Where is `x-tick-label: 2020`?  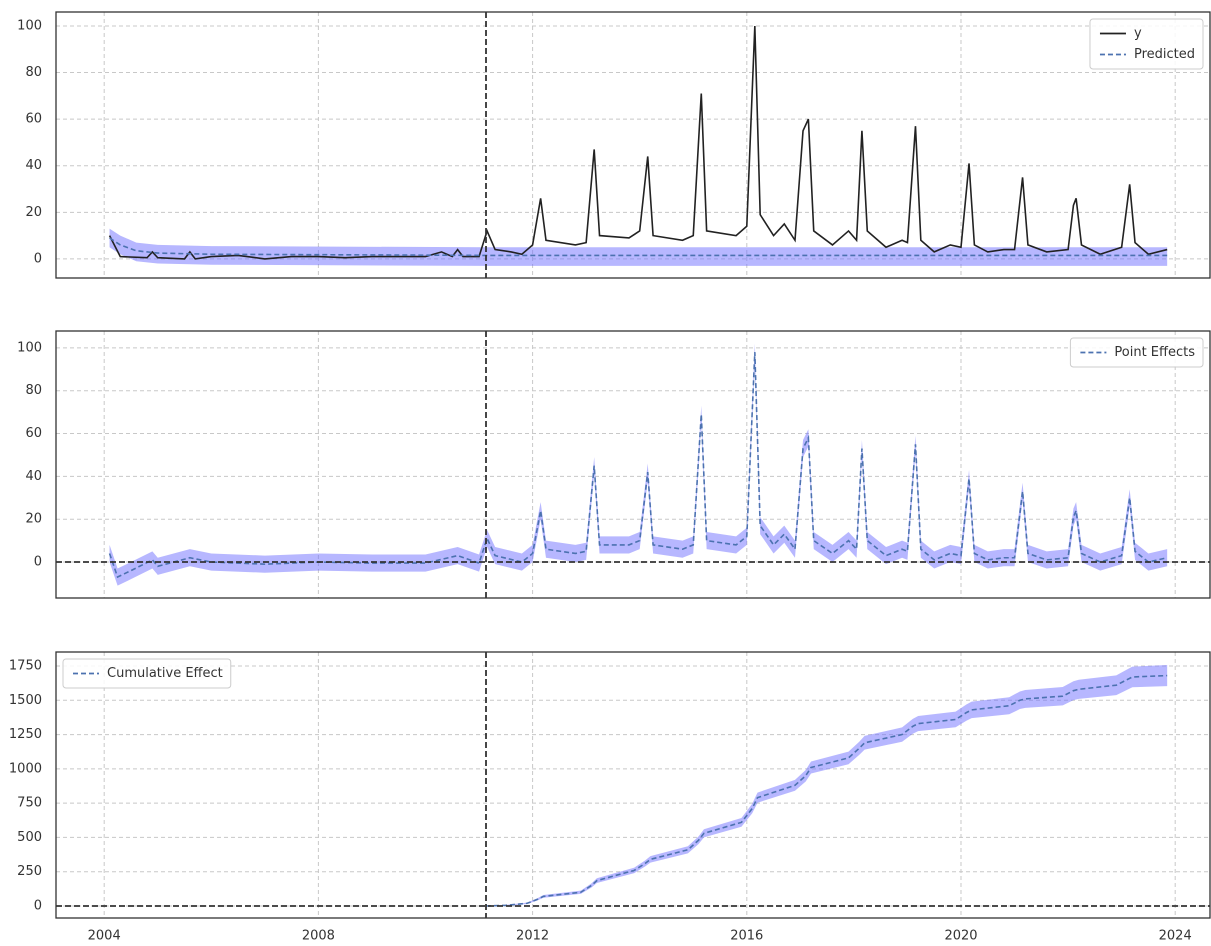 x-tick-label: 2020 is located at coordinates (960, 936).